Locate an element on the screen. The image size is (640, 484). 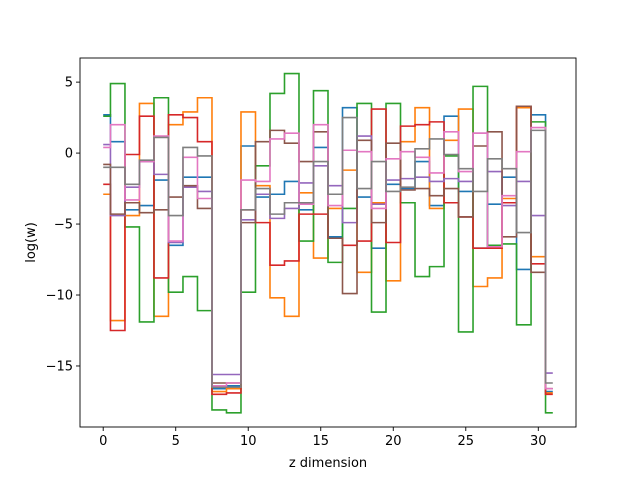
x-tick-label: 15 is located at coordinates (320, 441).